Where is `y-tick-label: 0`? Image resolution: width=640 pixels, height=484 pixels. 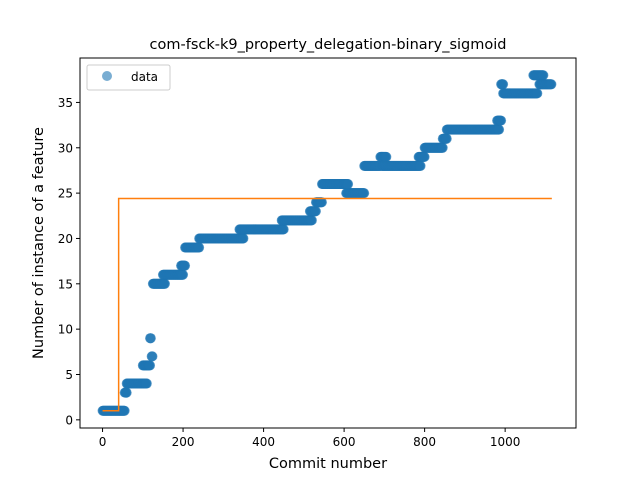
y-tick-label: 0 is located at coordinates (69, 420).